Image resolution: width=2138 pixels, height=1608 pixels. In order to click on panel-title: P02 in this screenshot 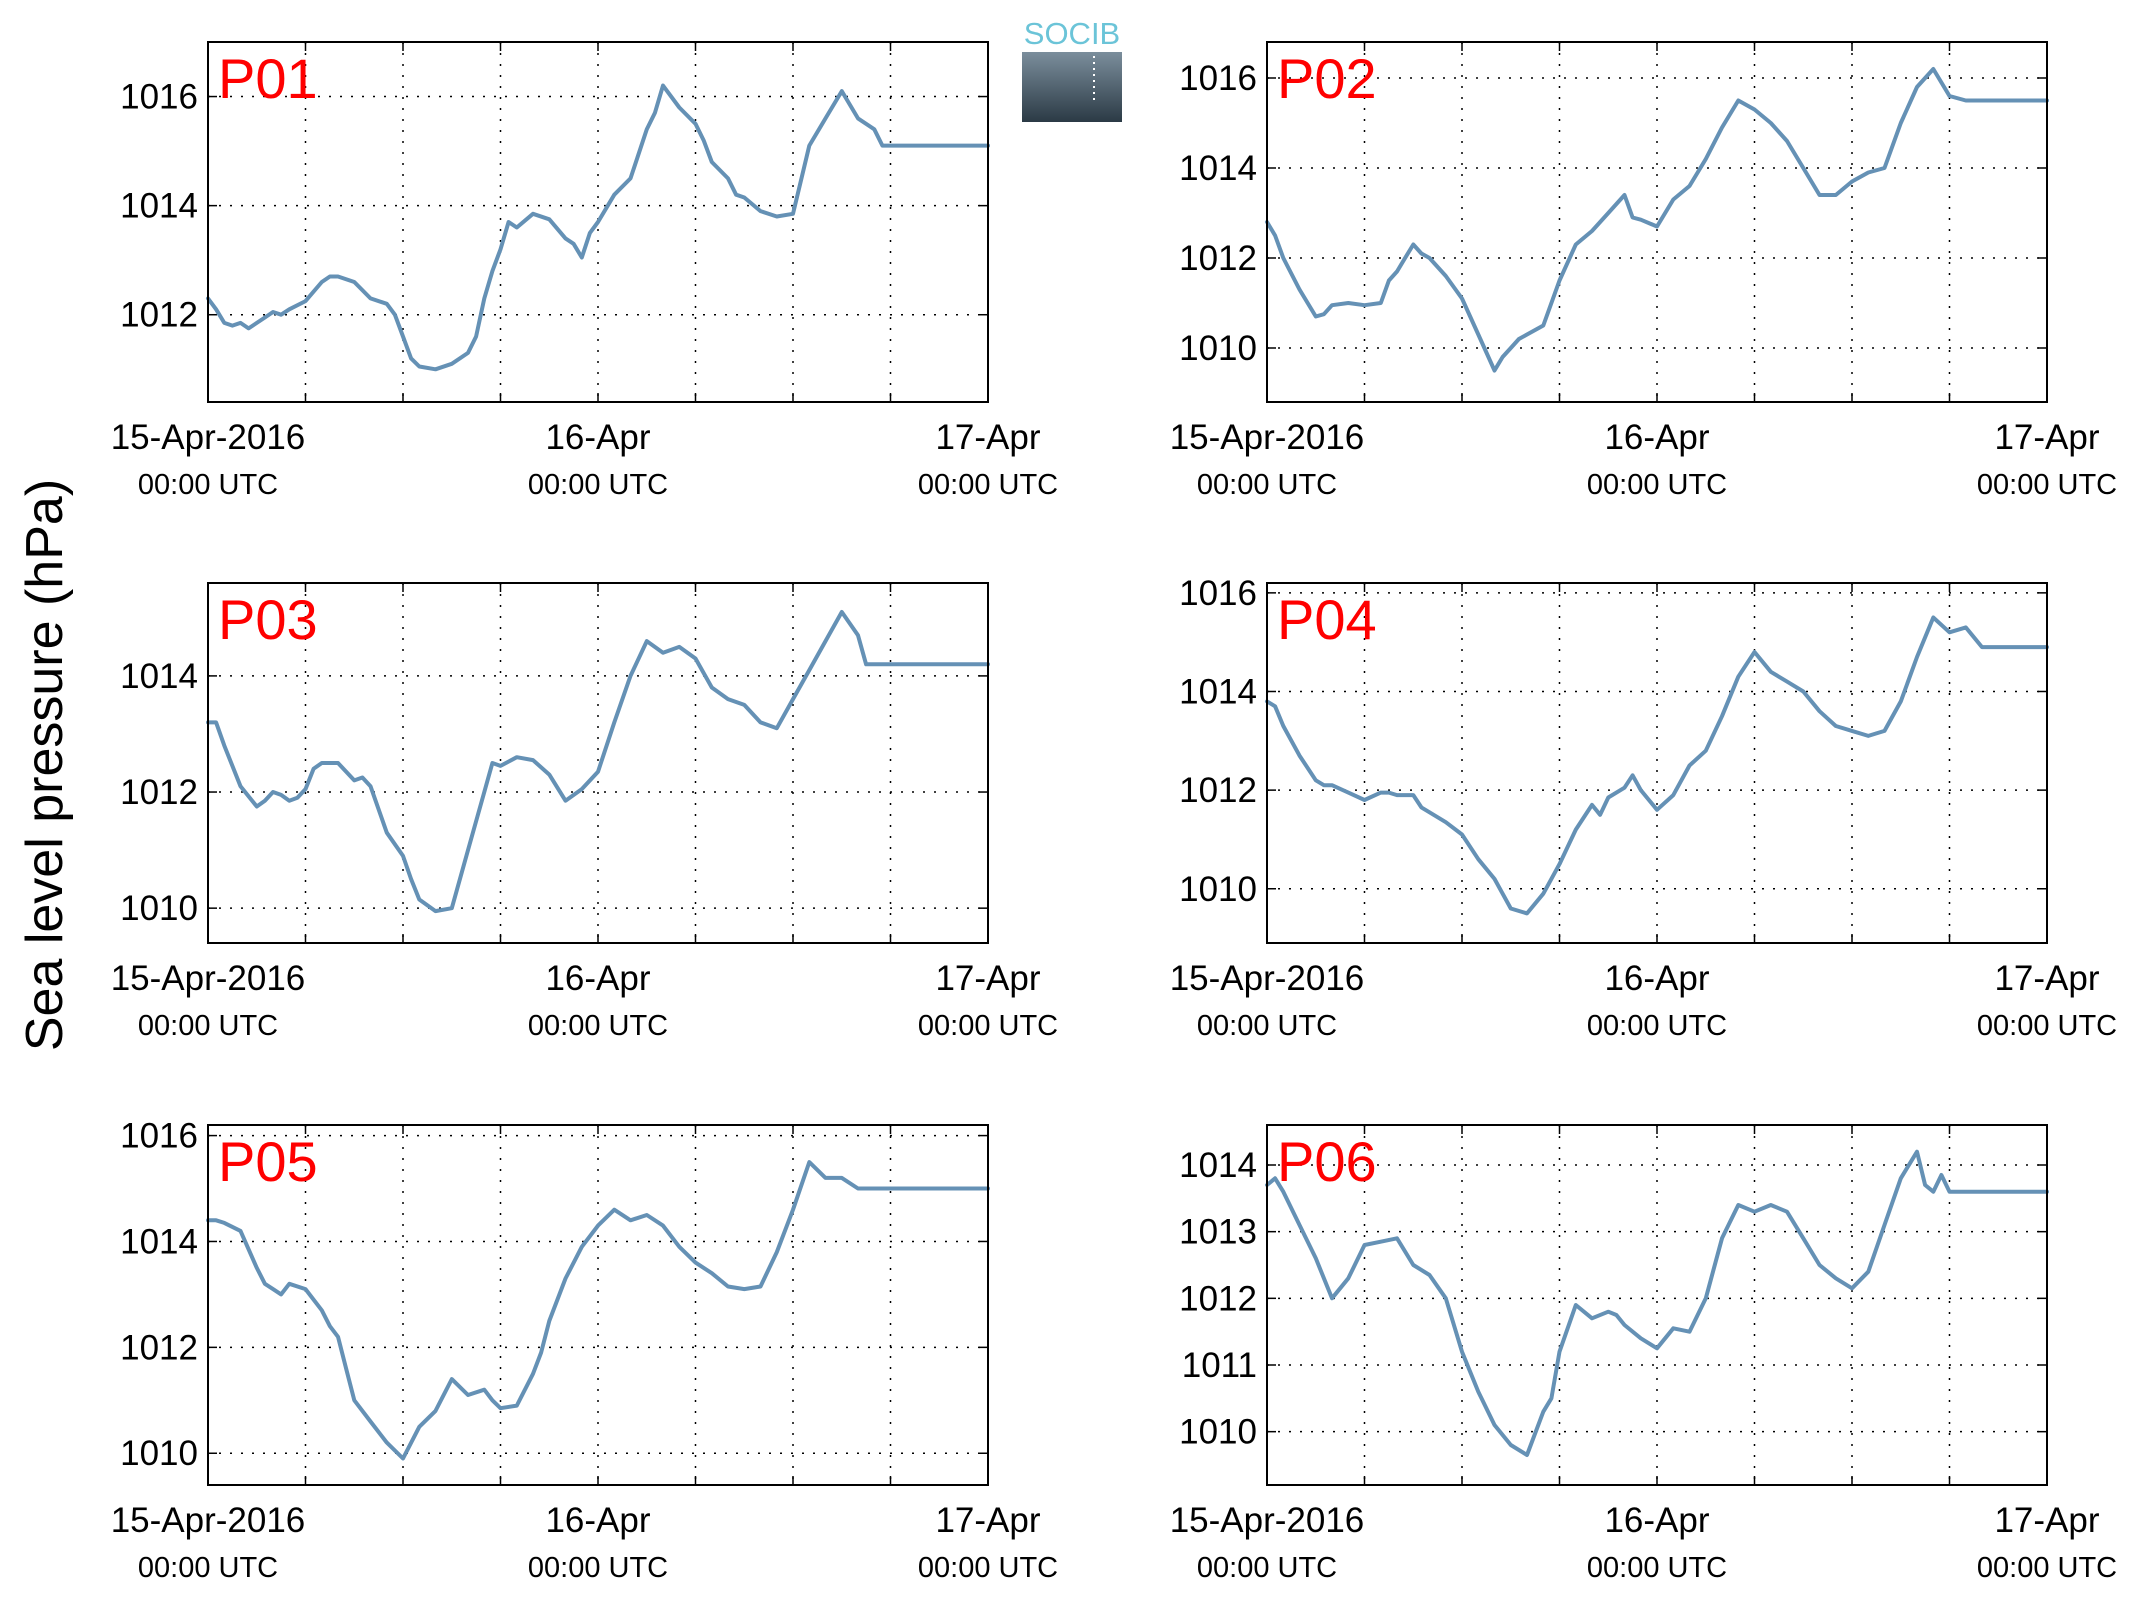, I will do `click(1327, 78)`.